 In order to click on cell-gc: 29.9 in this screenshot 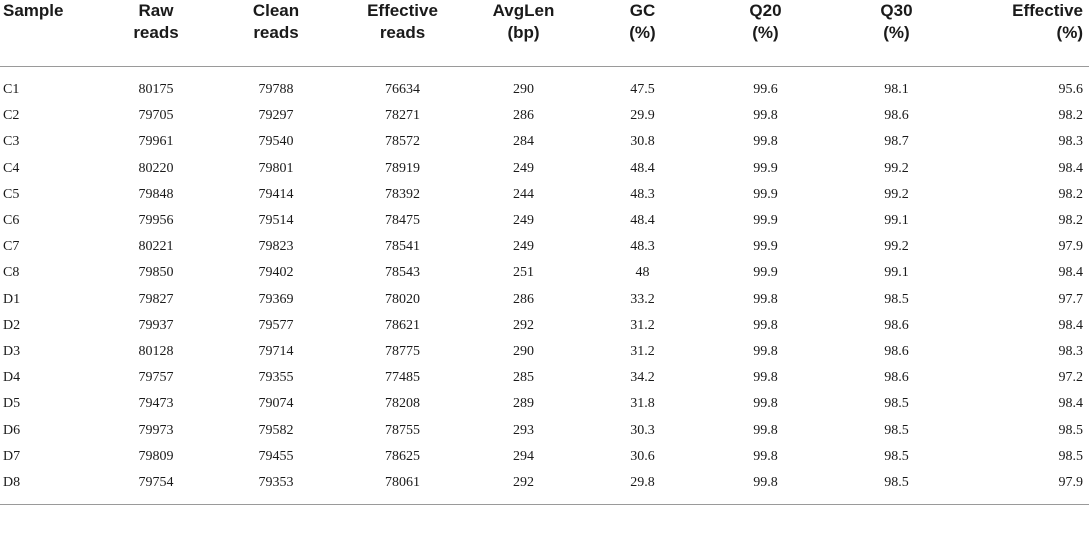, I will do `click(642, 116)`.